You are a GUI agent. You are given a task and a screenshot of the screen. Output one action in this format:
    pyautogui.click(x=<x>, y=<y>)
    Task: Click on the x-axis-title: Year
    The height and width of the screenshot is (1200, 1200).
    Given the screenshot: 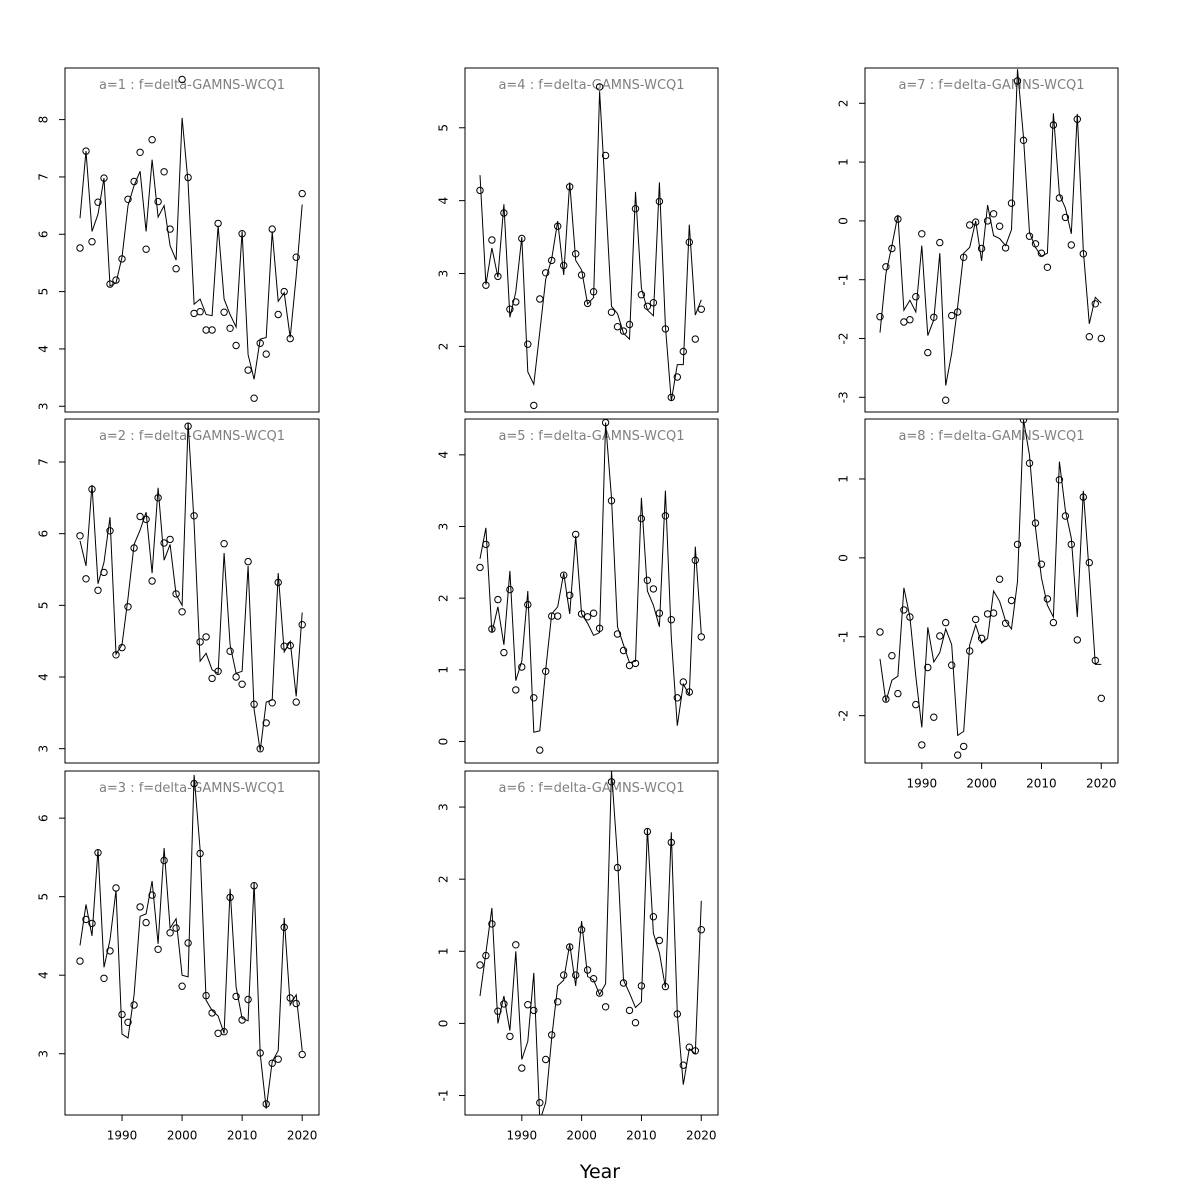 What is the action you would take?
    pyautogui.click(x=599, y=1172)
    